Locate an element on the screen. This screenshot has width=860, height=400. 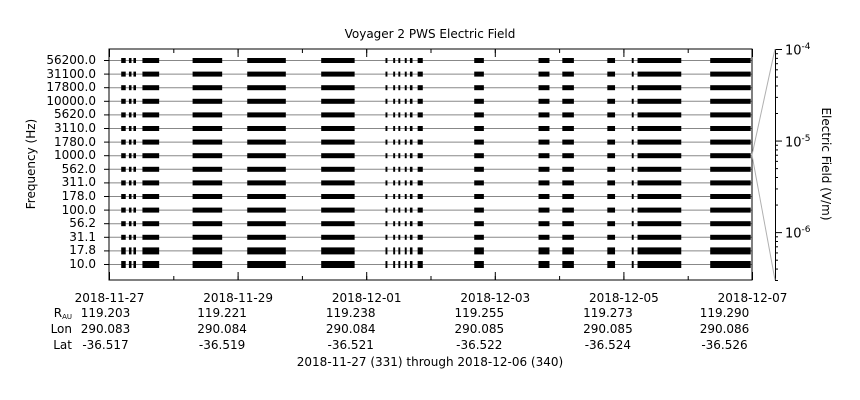
x-tick-date: 2018-12-01 is located at coordinates (366, 298).